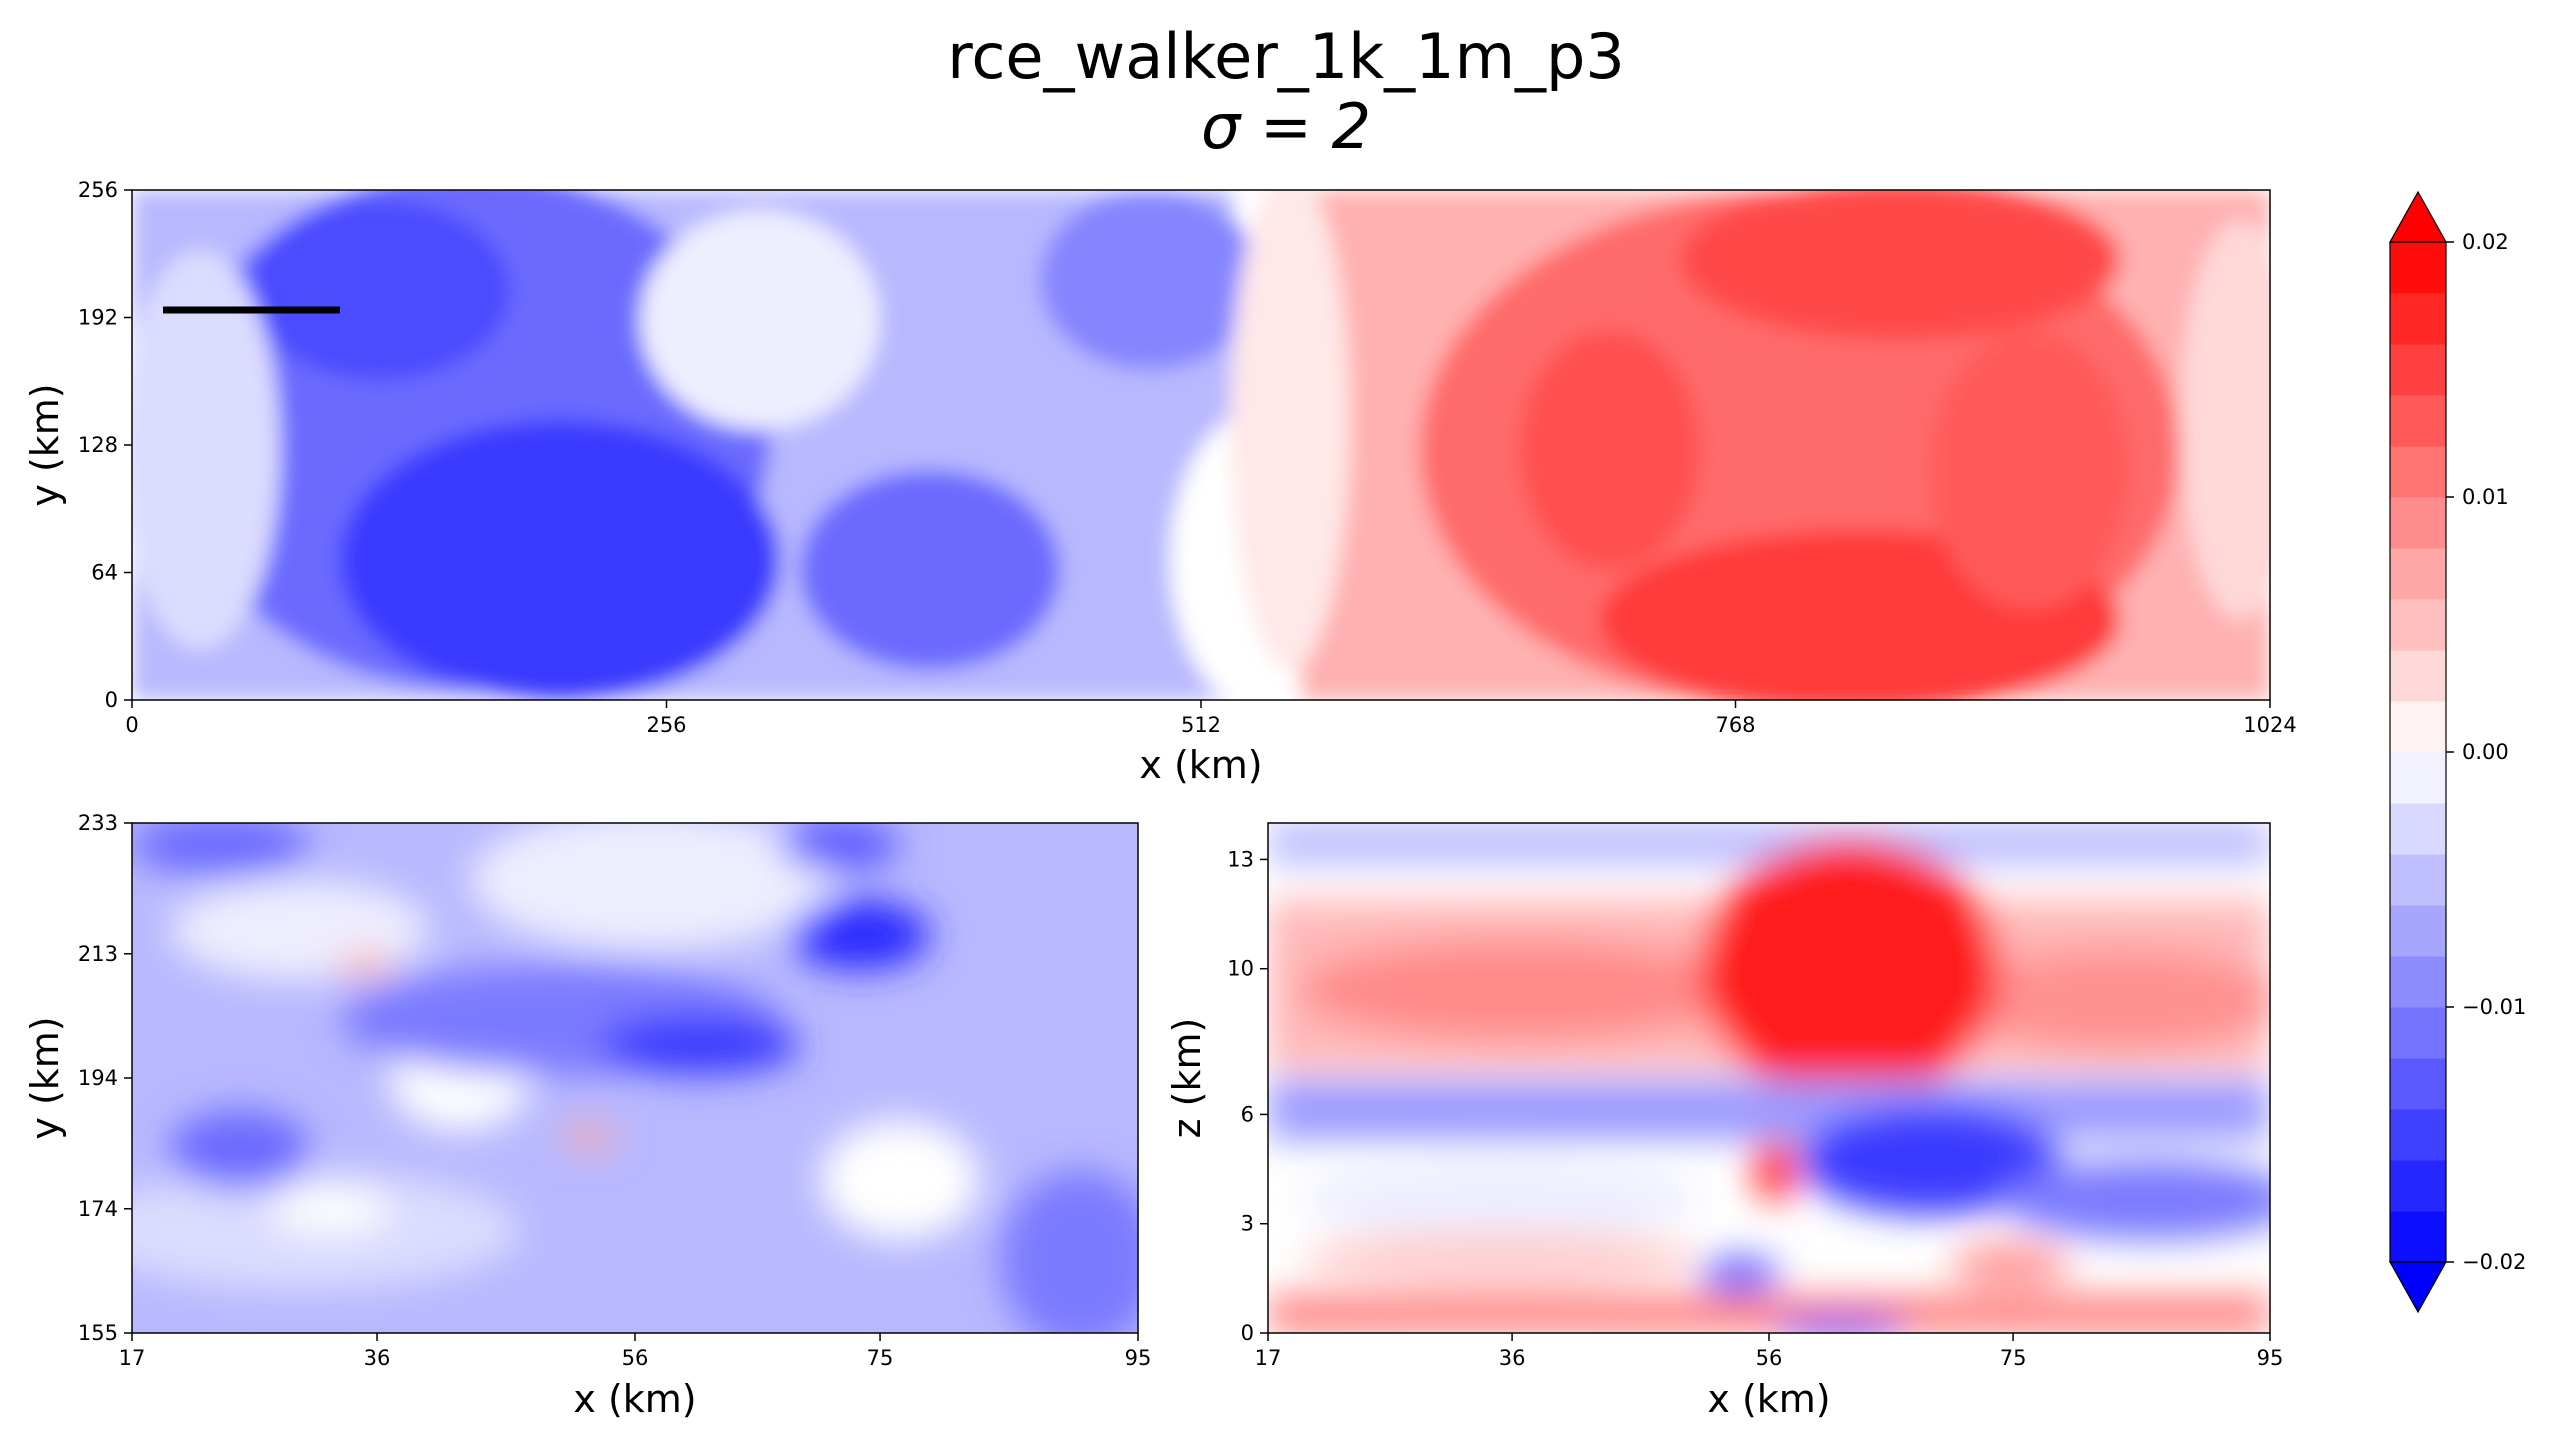  Describe the element at coordinates (98, 1078) in the screenshot. I see `bl-ytick-label: 194` at that location.